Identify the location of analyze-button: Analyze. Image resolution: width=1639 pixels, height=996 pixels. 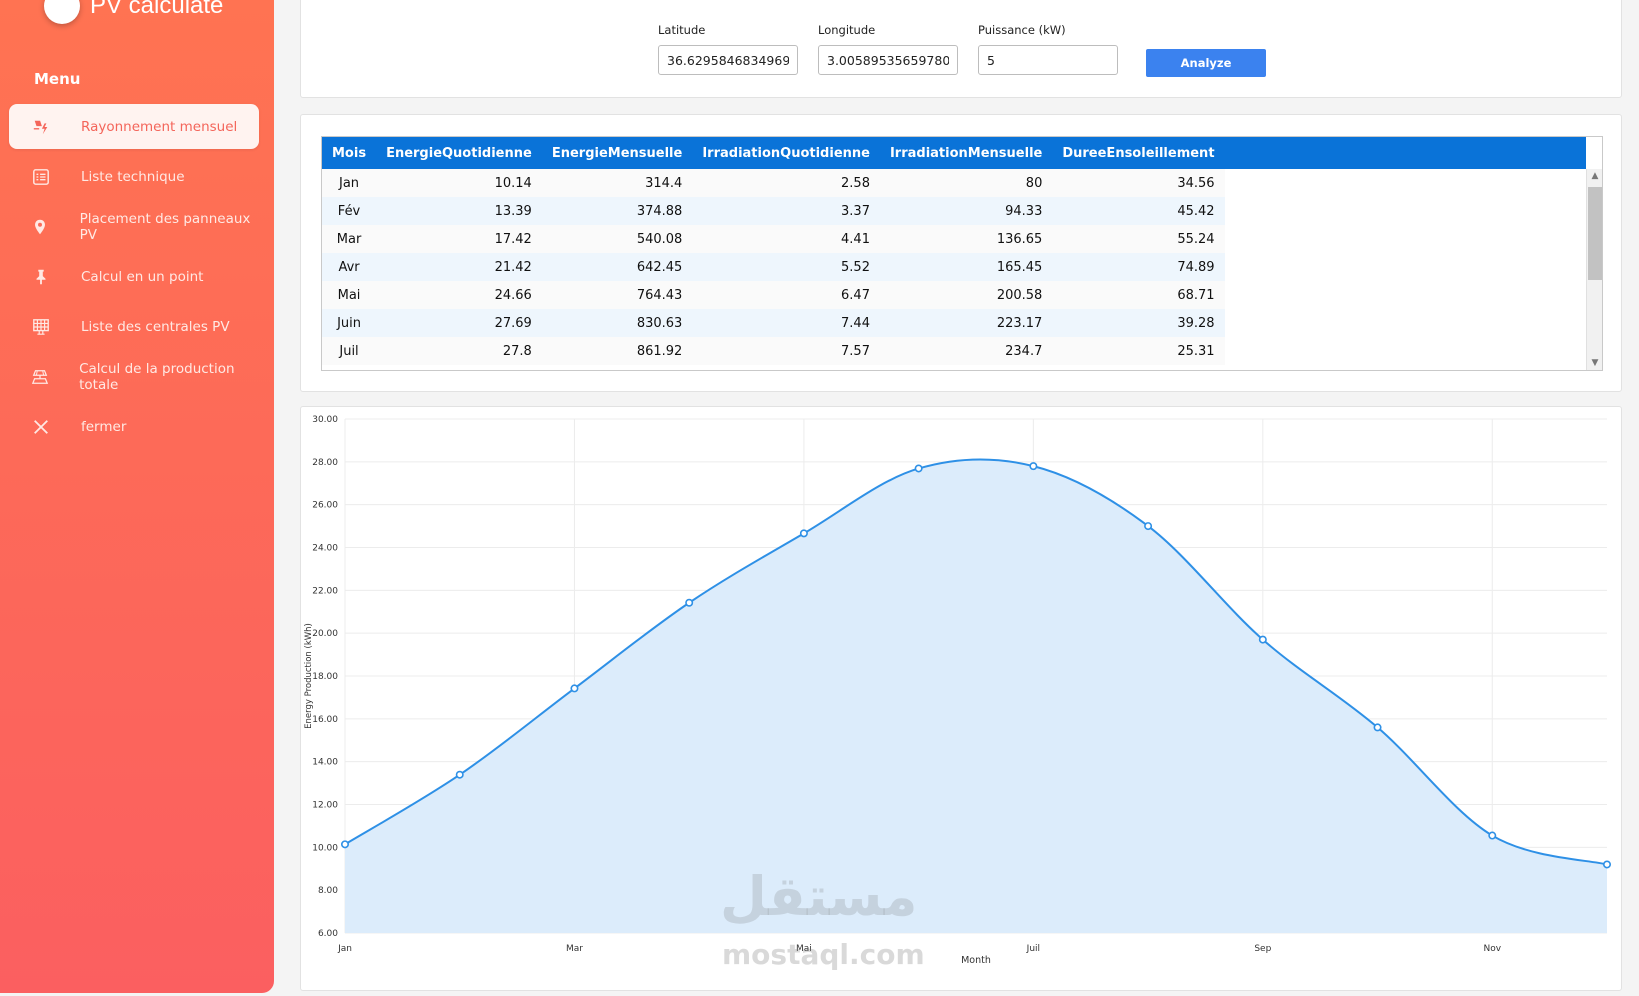
(1206, 63).